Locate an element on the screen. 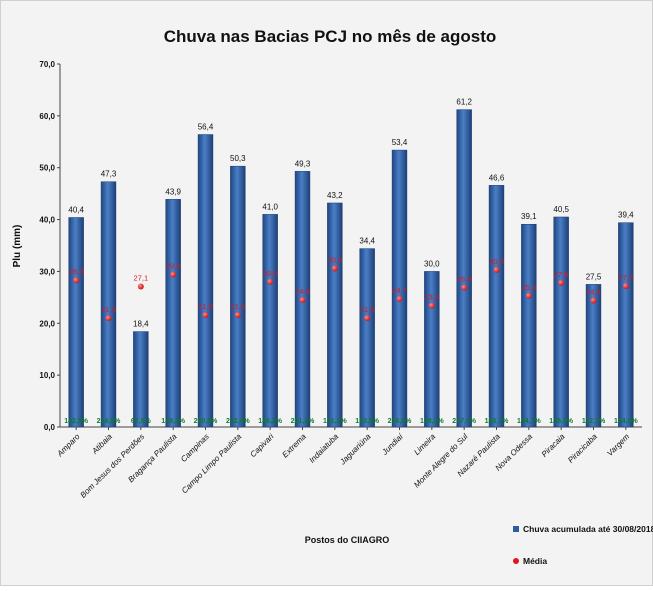  mean-value-label: 27,8 is located at coordinates (561, 274).